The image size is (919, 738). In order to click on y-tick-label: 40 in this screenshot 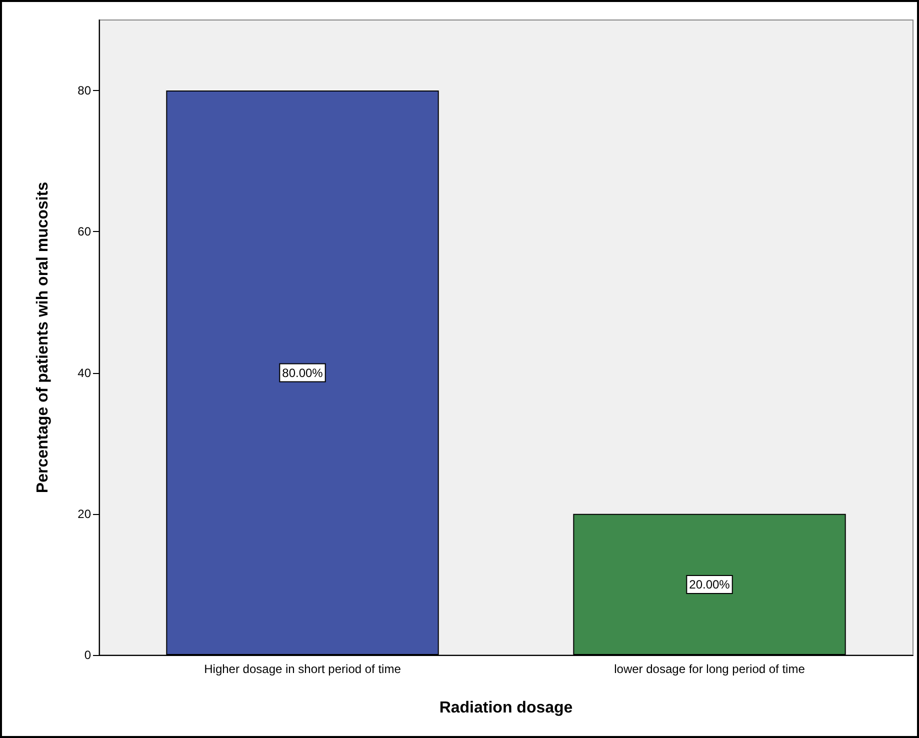, I will do `click(85, 373)`.